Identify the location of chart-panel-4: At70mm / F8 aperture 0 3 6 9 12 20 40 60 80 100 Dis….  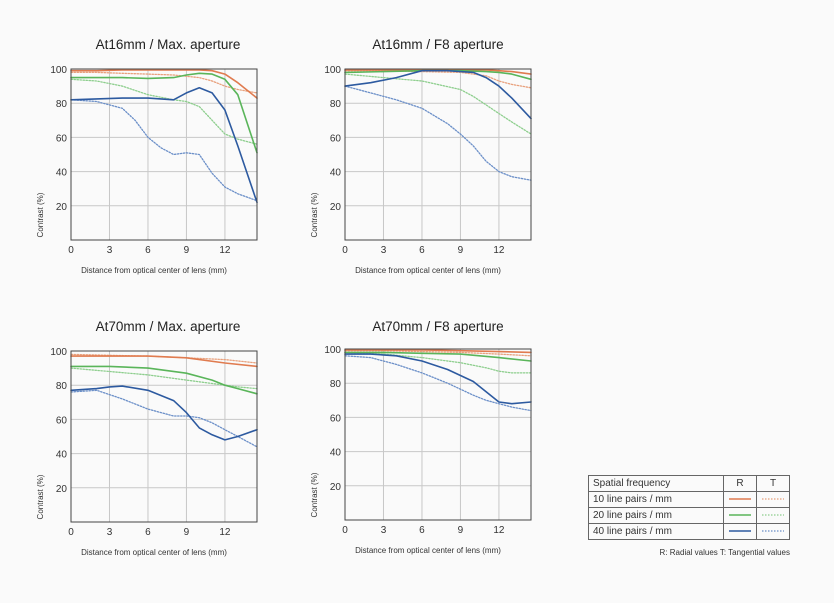
(421, 437).